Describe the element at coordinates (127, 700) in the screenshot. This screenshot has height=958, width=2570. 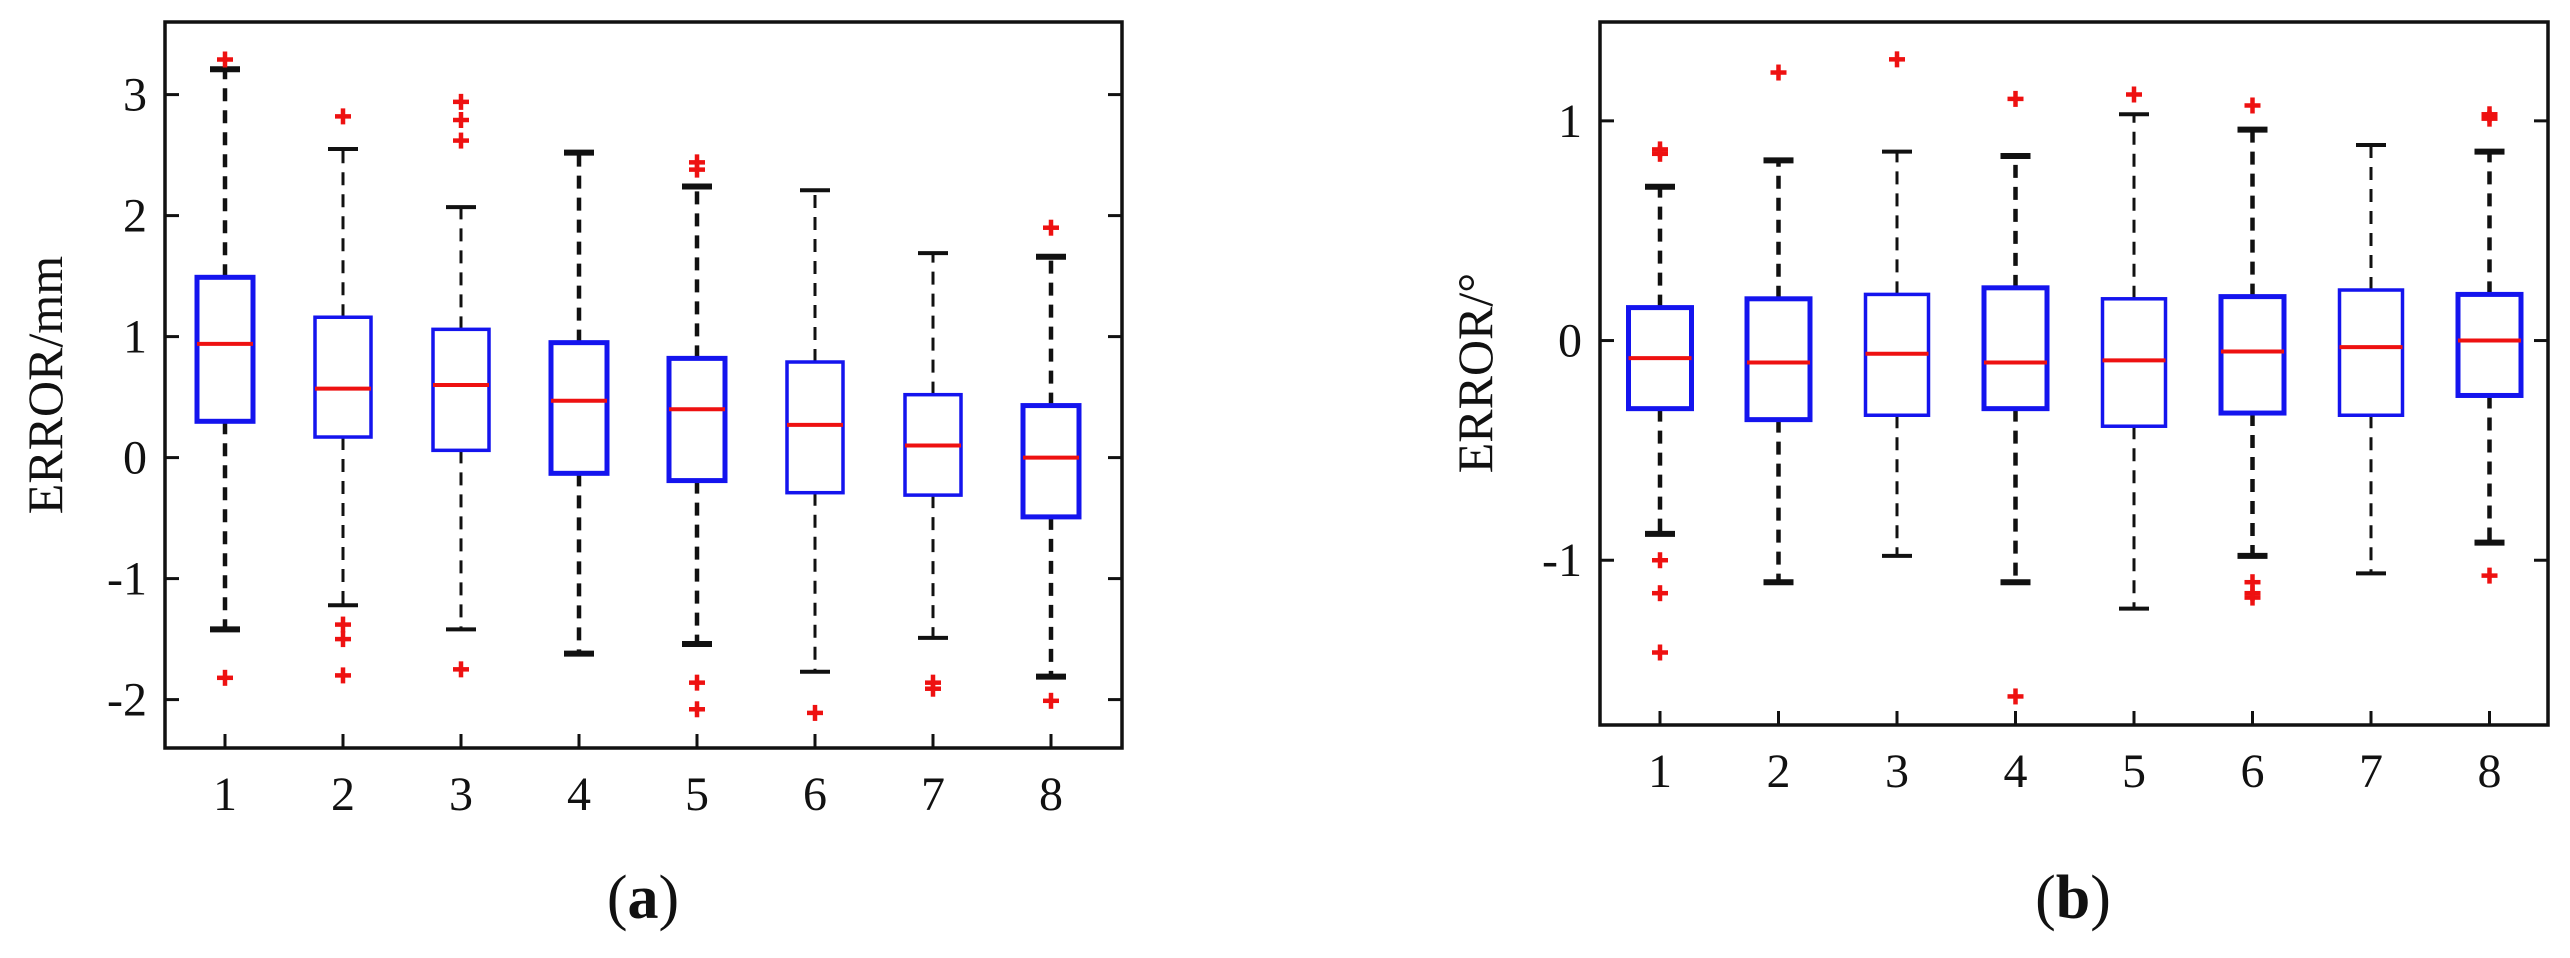
I see `panel-a-ytick-label: -2` at that location.